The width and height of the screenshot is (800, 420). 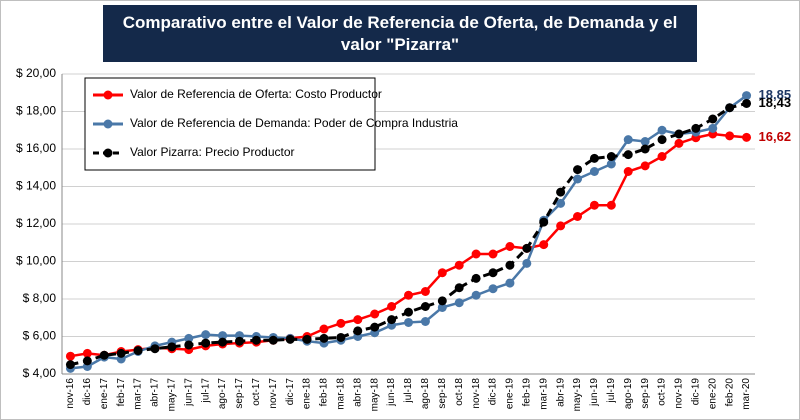 What do you see at coordinates (121, 392) in the screenshot?
I see `x-tick-label: feb-17` at bounding box center [121, 392].